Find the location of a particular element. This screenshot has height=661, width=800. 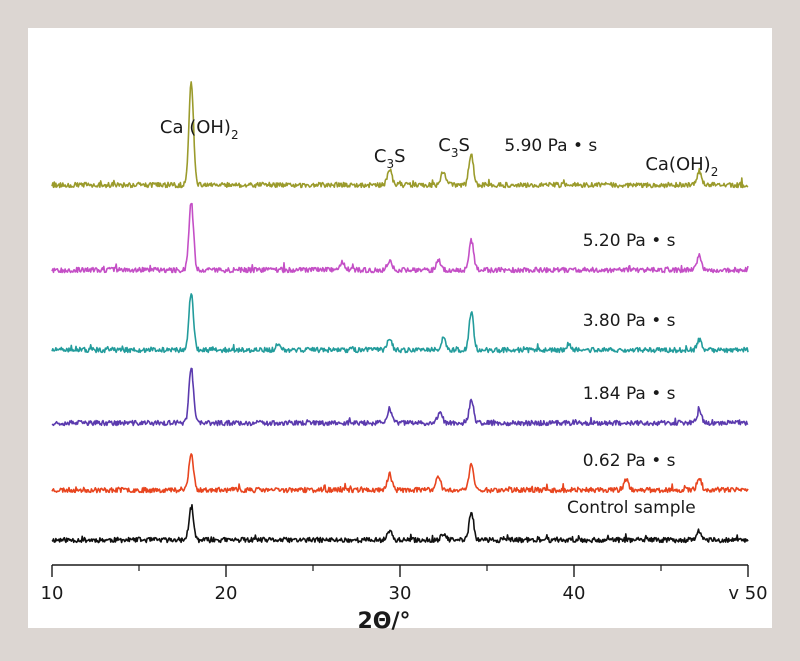

series-line-0-62-pa-s is located at coordinates (400, 473).